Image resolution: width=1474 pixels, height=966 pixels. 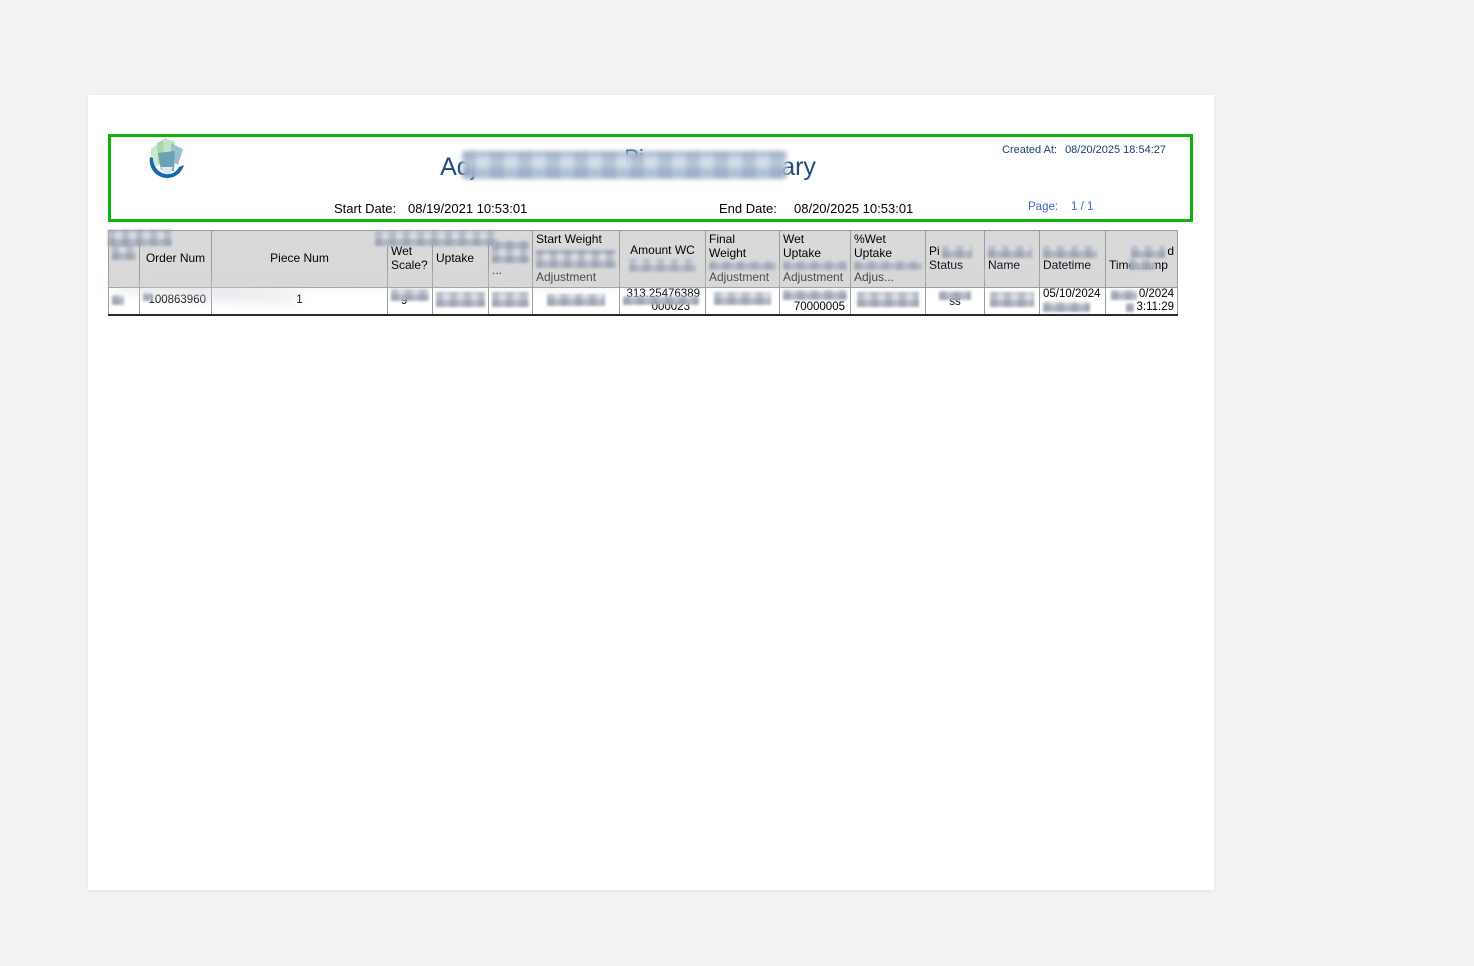 What do you see at coordinates (166, 162) in the screenshot?
I see `brand-logo-icon` at bounding box center [166, 162].